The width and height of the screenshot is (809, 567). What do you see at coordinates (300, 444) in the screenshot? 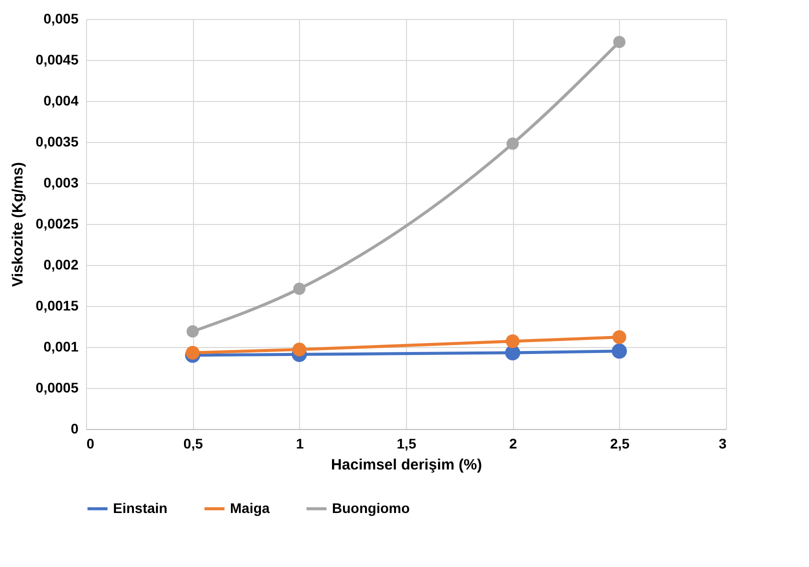
I see `x-tick-label: 1` at bounding box center [300, 444].